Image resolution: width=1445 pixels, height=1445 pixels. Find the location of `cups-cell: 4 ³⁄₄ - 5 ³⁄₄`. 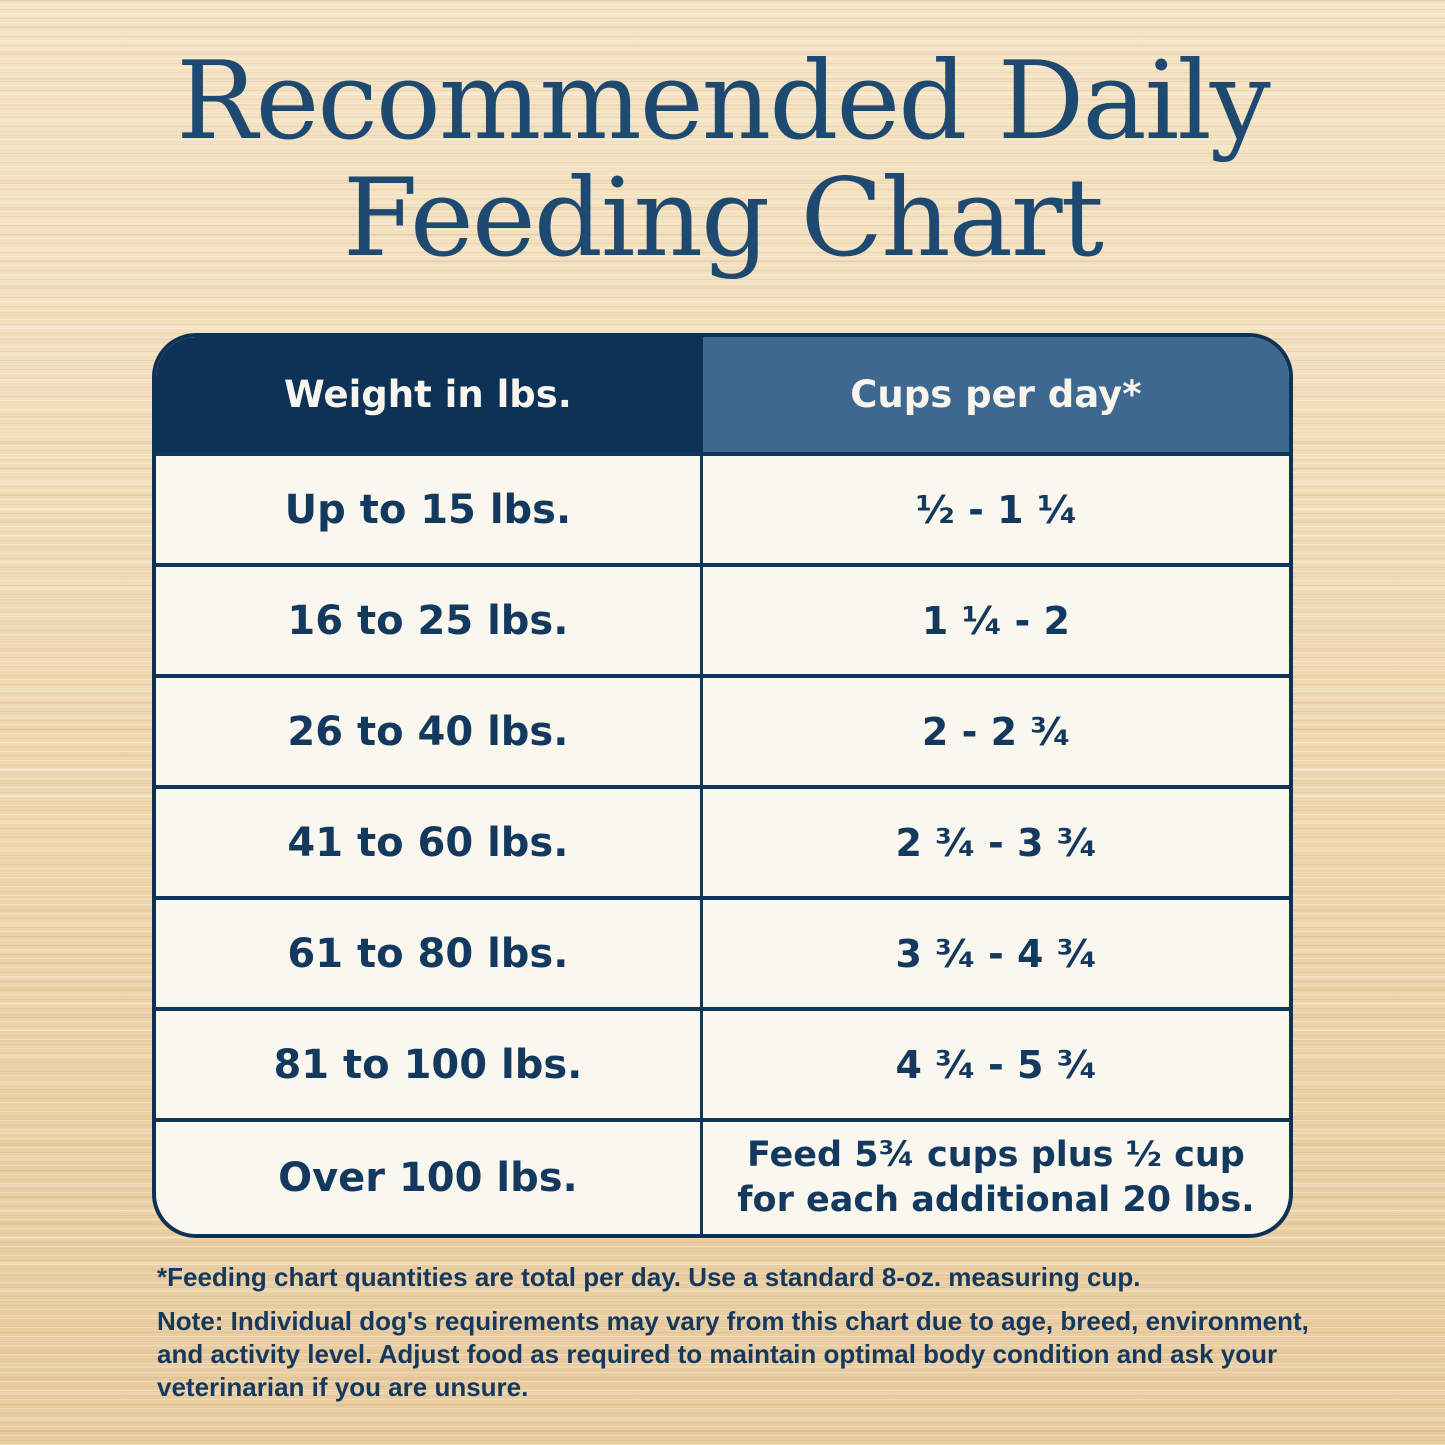

cups-cell: 4 ³⁄₄ - 5 ³⁄₄ is located at coordinates (994, 1064).